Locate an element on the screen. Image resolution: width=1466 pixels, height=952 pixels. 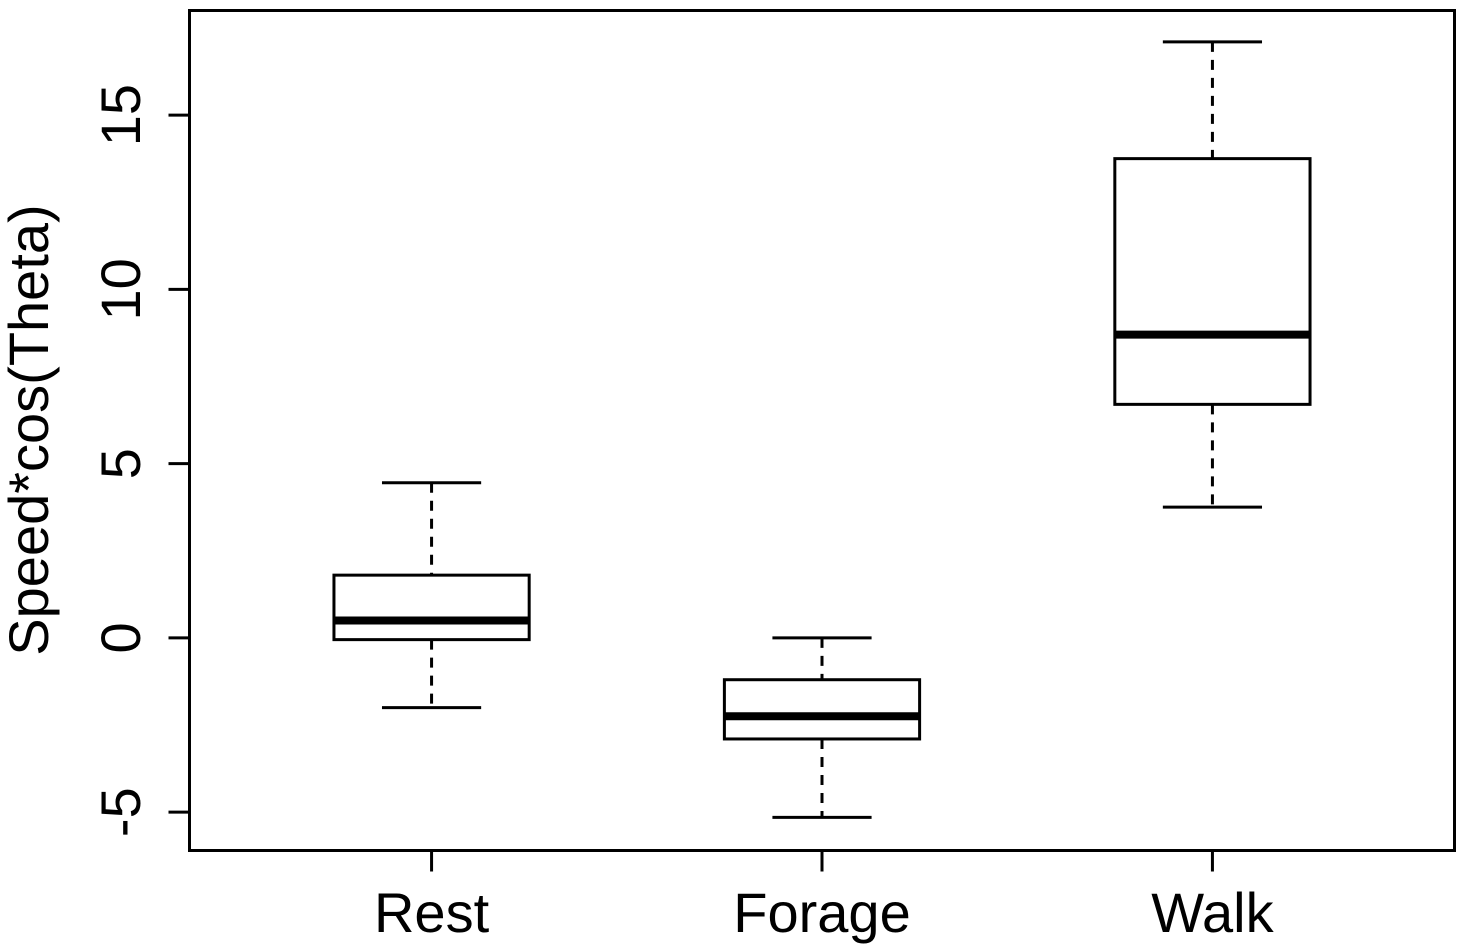
x-axis-label-forage: Forage is located at coordinates (821, 912).